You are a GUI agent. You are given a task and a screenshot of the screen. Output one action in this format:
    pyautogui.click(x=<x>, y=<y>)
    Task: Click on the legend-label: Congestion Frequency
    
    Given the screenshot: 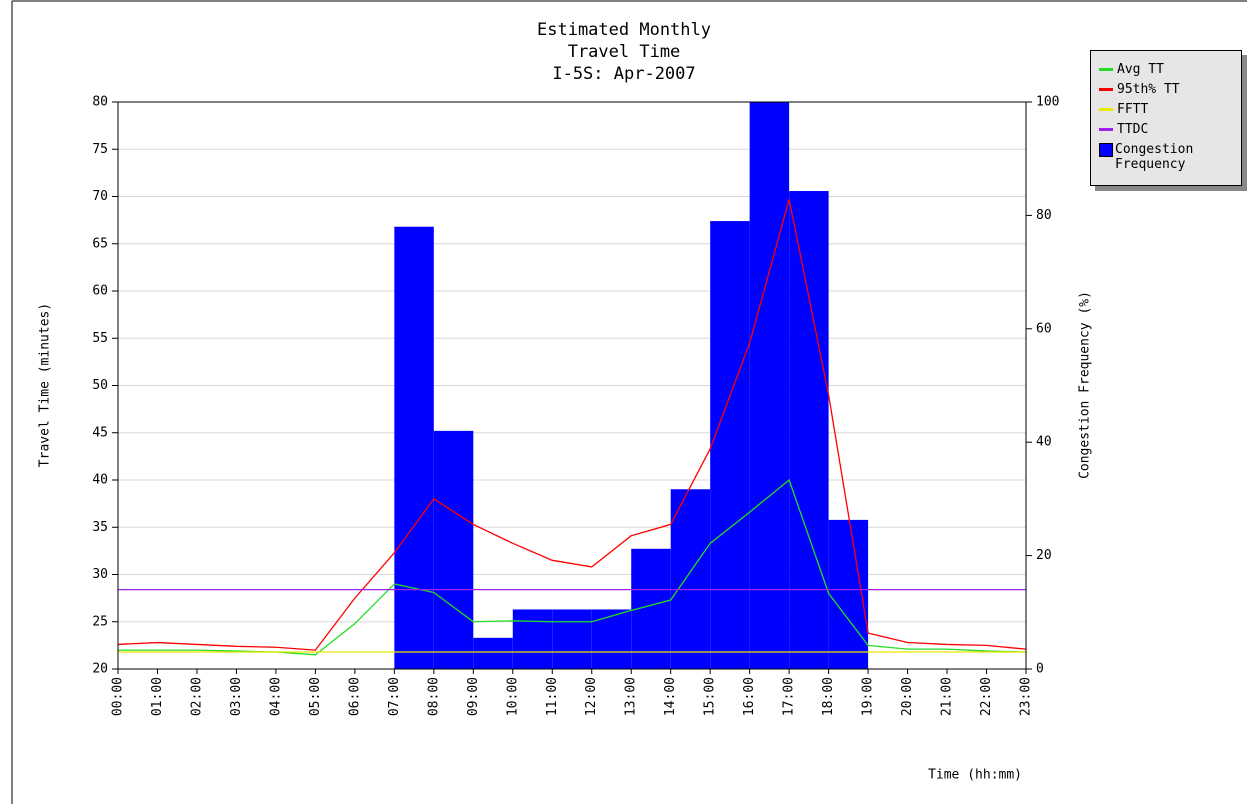 What is the action you would take?
    pyautogui.click(x=1154, y=157)
    